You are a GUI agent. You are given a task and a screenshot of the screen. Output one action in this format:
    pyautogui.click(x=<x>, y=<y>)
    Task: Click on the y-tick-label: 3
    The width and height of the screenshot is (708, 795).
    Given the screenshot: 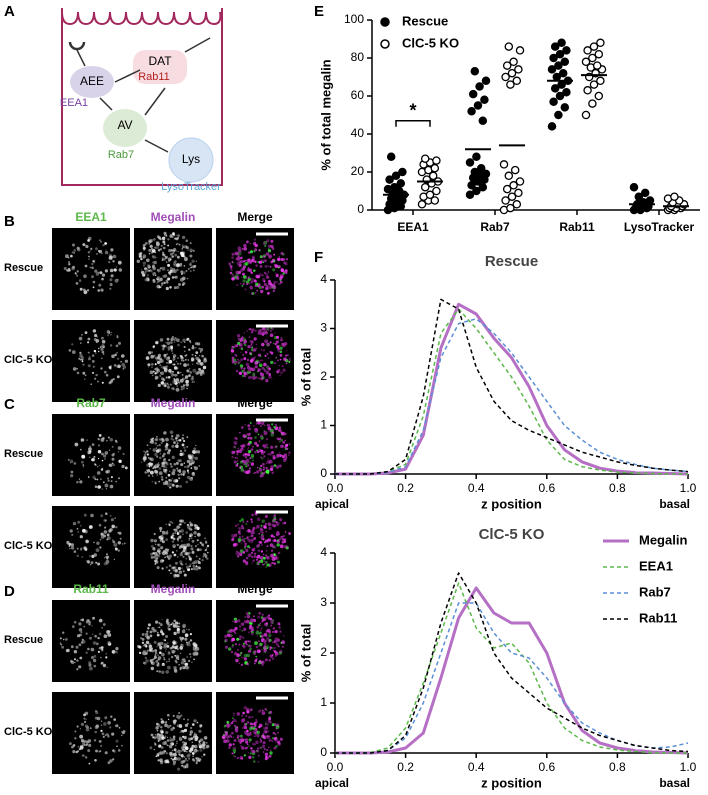 What is the action you would take?
    pyautogui.click(x=323, y=328)
    